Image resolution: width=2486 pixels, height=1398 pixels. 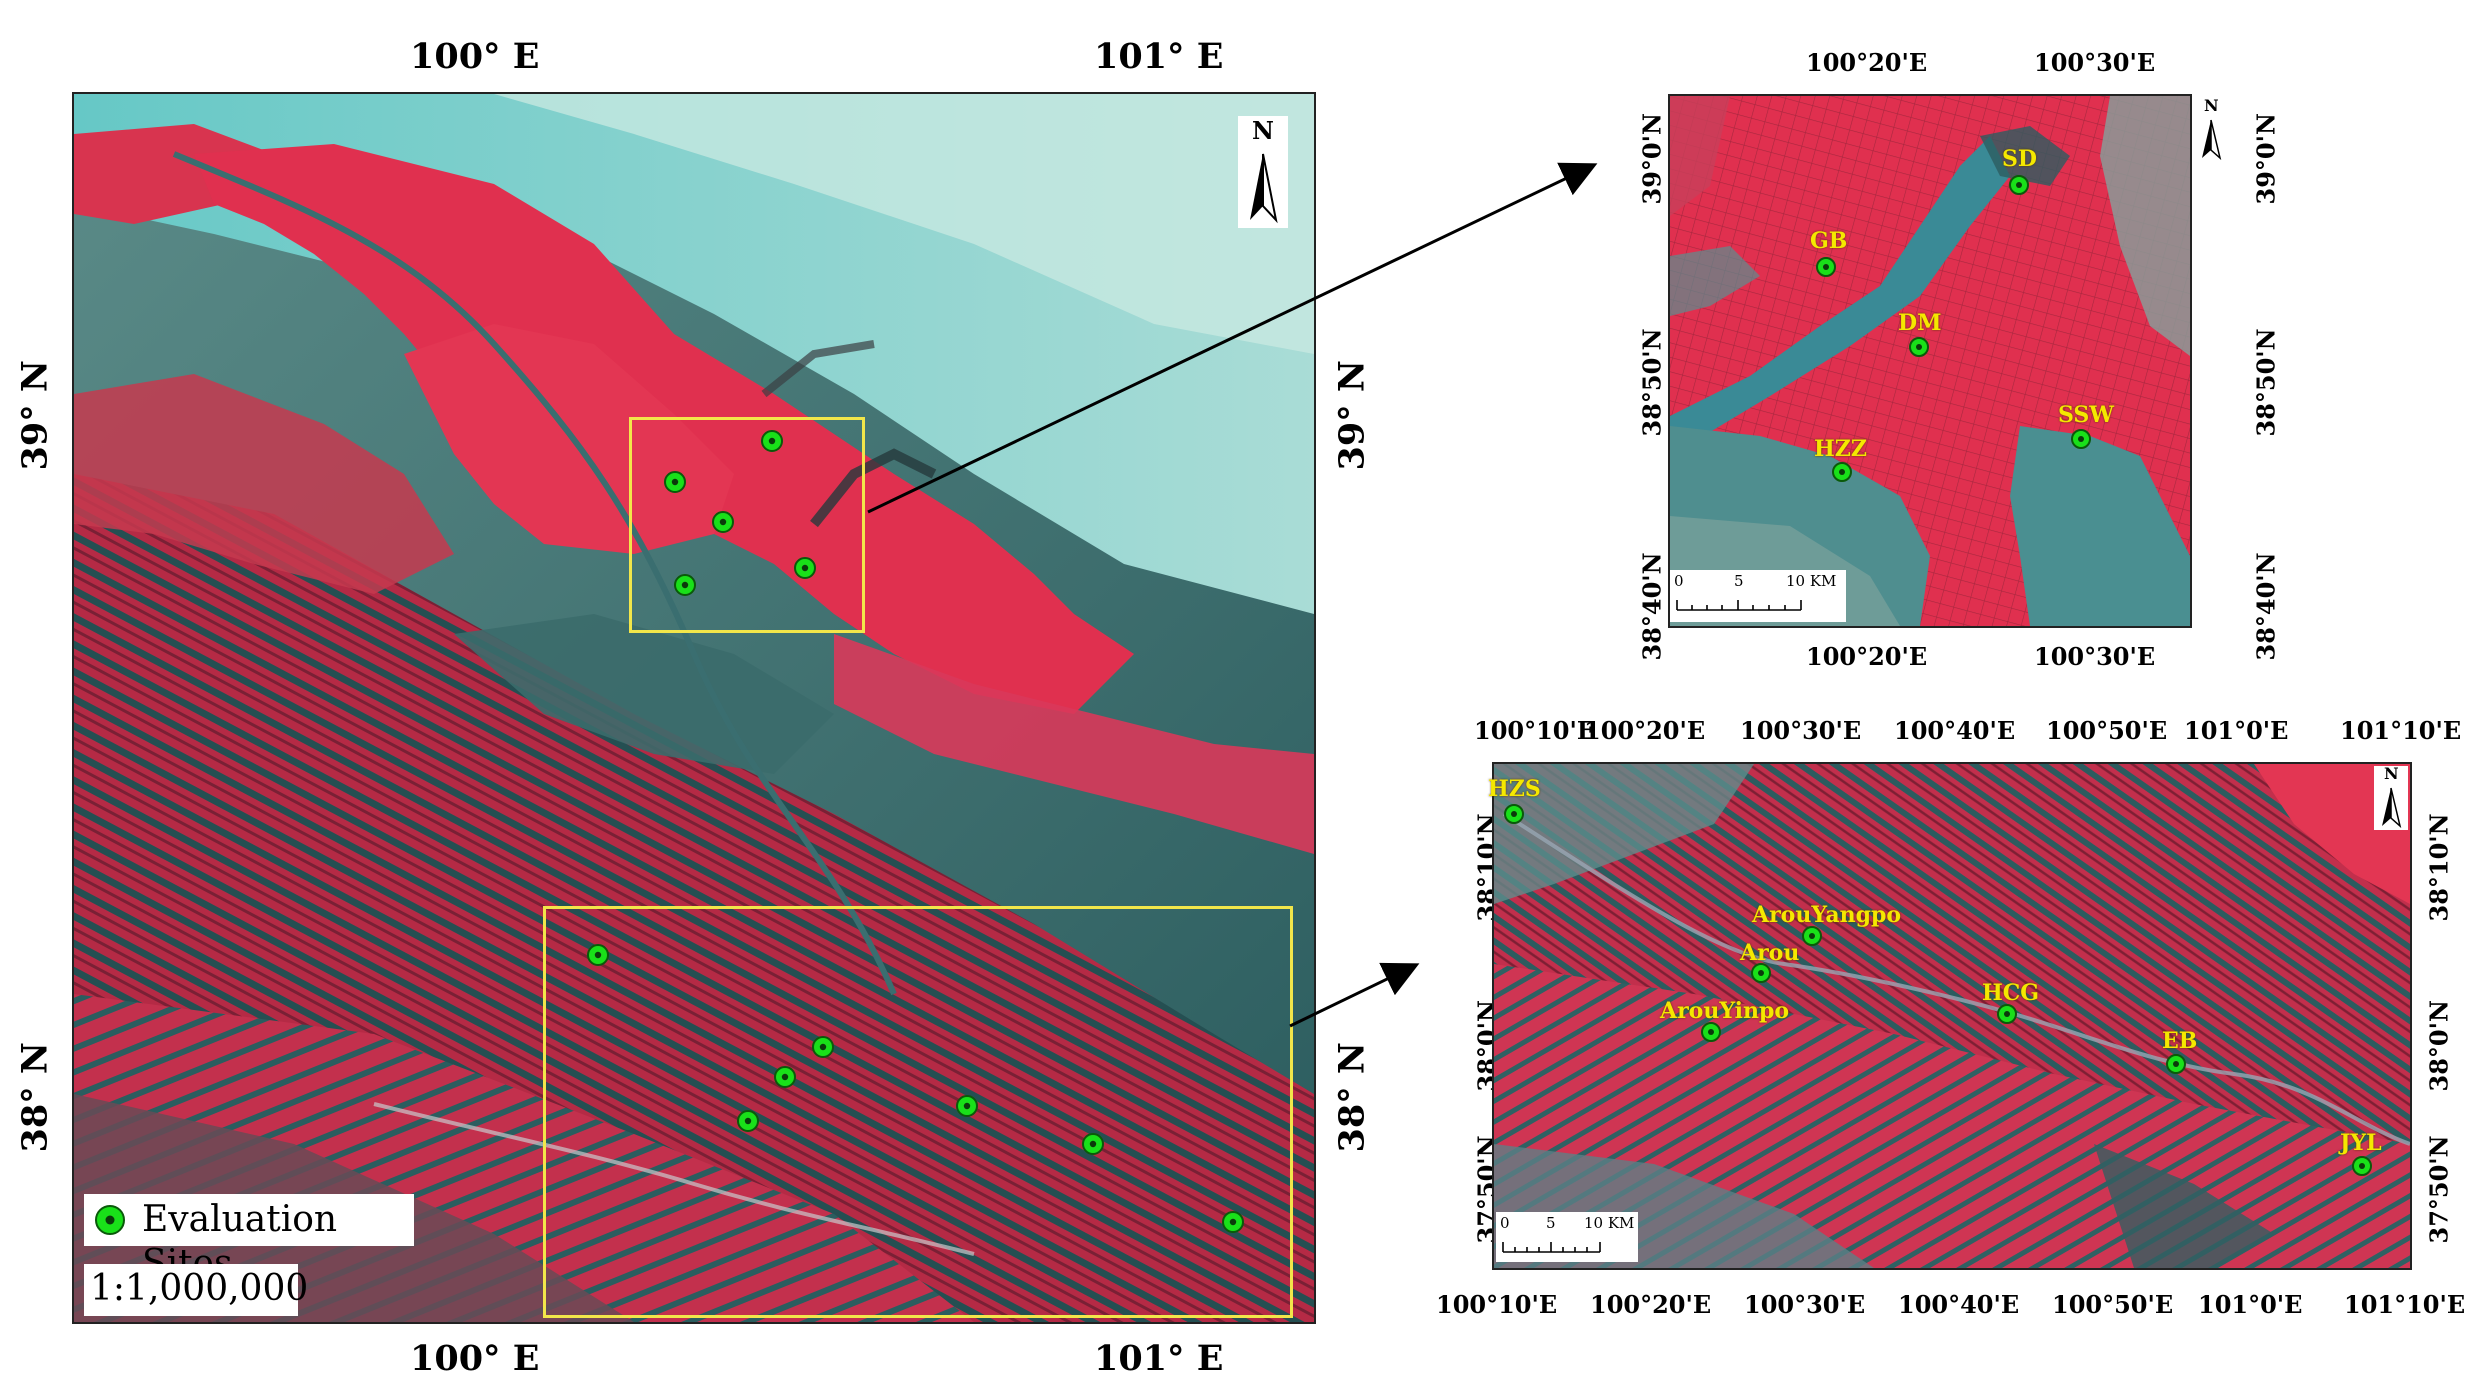 What do you see at coordinates (475, 56) in the screenshot?
I see `main-lon-tick-top-1: 100° E` at bounding box center [475, 56].